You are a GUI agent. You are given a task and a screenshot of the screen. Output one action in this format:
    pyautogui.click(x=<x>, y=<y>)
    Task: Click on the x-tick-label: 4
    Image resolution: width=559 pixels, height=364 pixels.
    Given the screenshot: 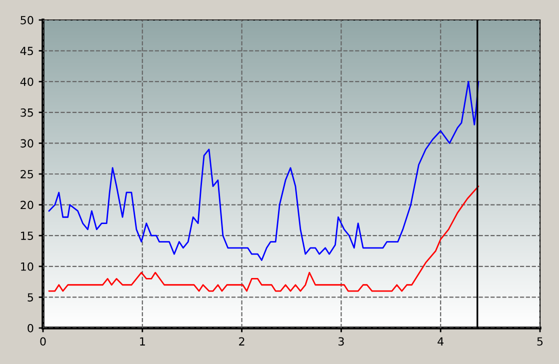 What is the action you would take?
    pyautogui.click(x=441, y=341)
    